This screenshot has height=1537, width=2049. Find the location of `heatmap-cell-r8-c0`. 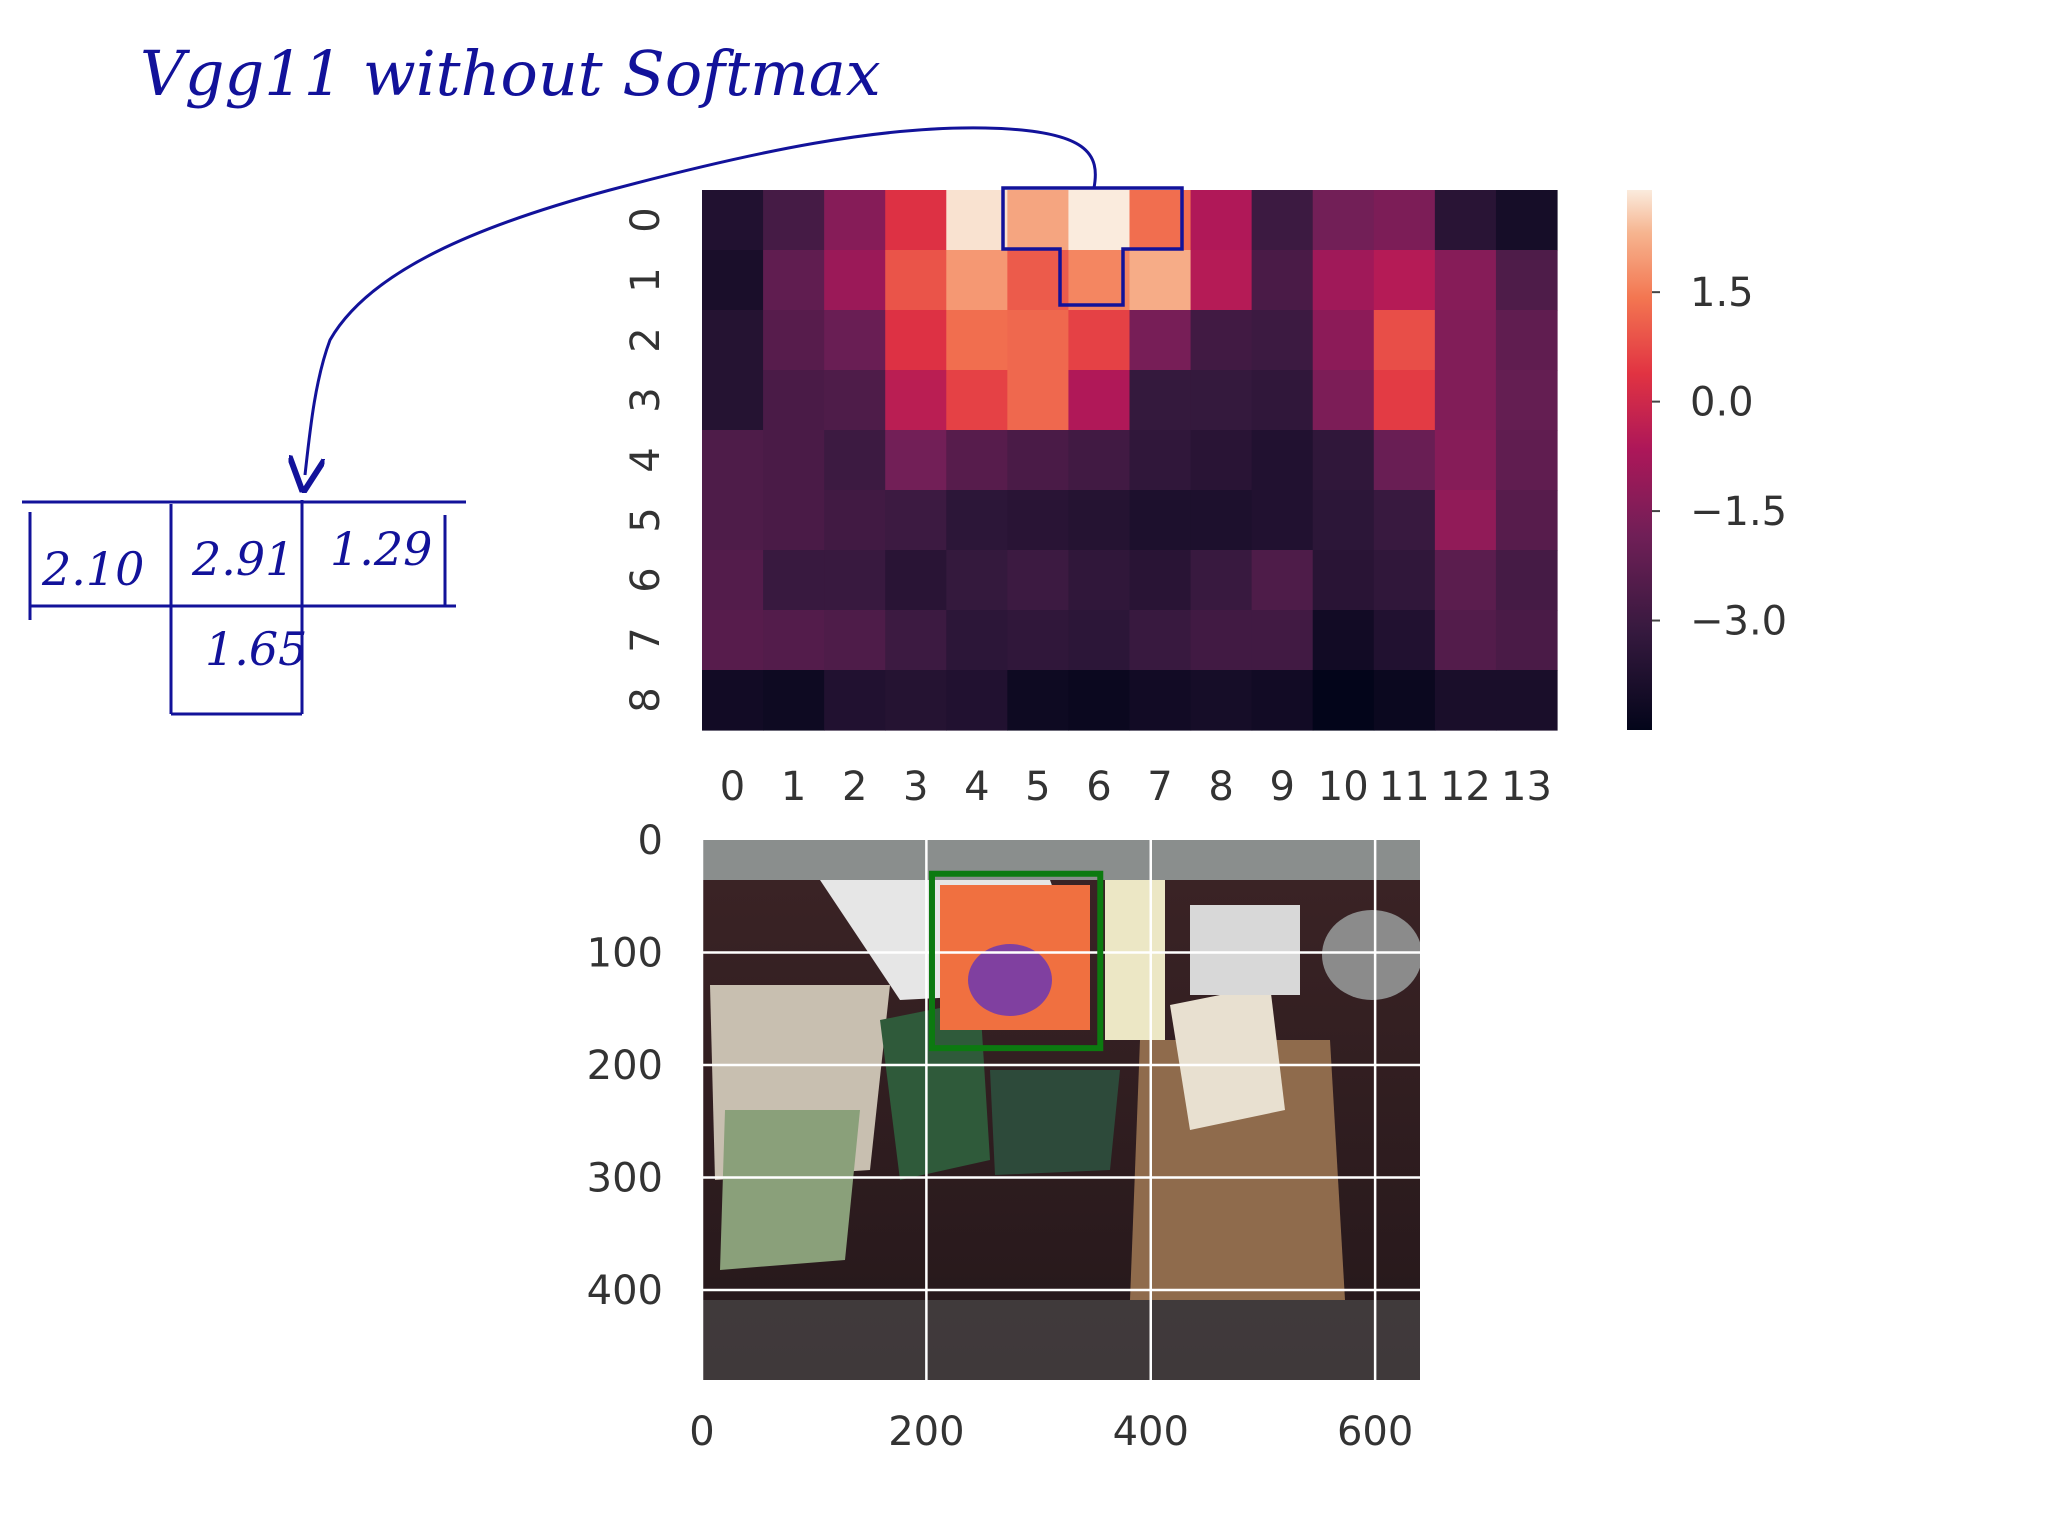

heatmap-cell-r8-c0 is located at coordinates (733, 700).